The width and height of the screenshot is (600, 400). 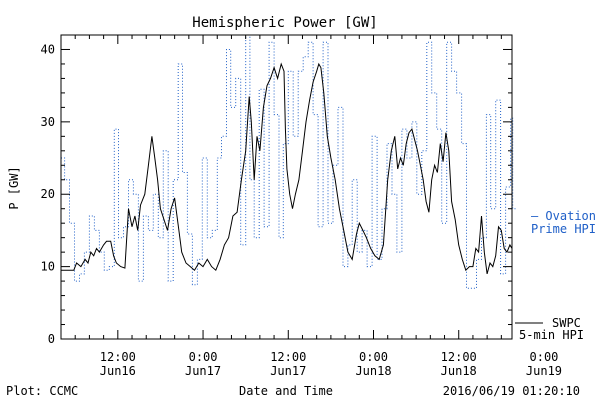 What do you see at coordinates (551, 335) in the screenshot?
I see `legend-swpc-sublabel: 5-min HPI` at bounding box center [551, 335].